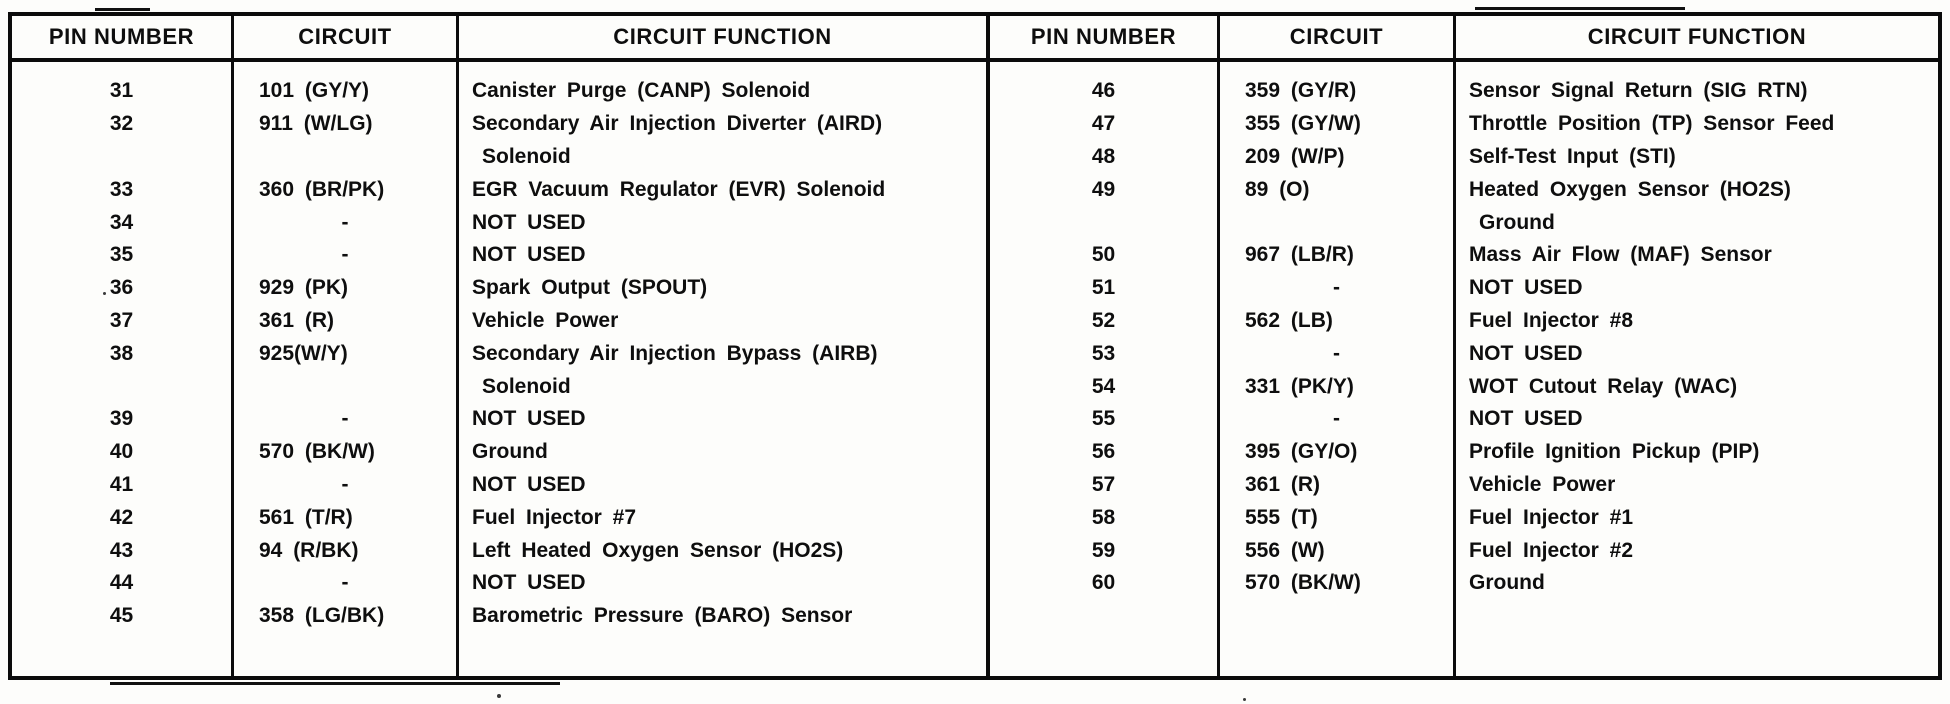 This screenshot has width=1950, height=704. Describe the element at coordinates (1103, 288) in the screenshot. I see `right-row-6-pin: 51` at that location.